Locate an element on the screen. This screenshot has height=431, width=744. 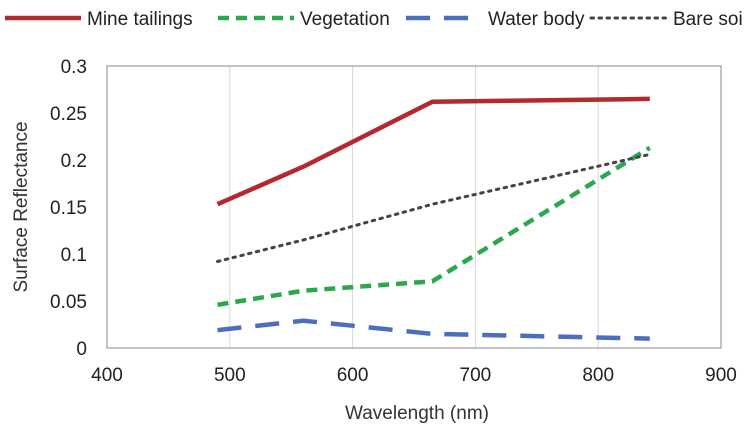
y-tick-label: 0.05 is located at coordinates (68, 302).